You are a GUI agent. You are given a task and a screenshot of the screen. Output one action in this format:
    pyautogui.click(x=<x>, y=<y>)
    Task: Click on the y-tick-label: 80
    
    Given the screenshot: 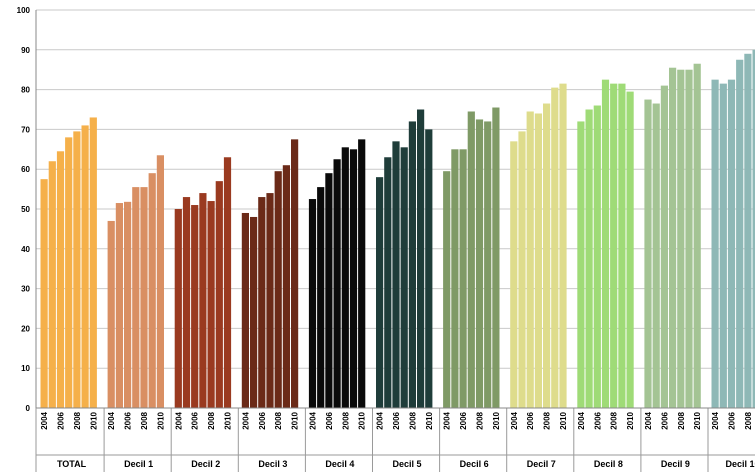 What is the action you would take?
    pyautogui.click(x=25, y=90)
    